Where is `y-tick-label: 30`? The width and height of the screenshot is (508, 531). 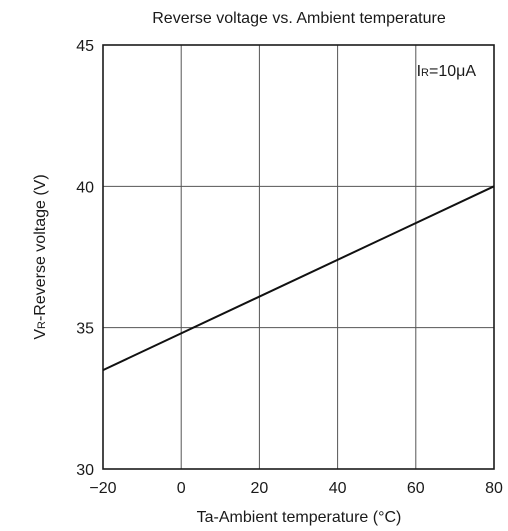 y-tick-label: 30 is located at coordinates (85, 470).